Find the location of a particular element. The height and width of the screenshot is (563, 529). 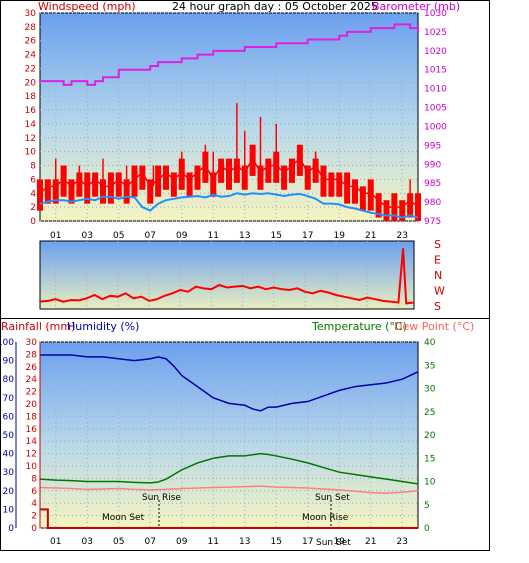

barometer-tick-label: 1020 is located at coordinates (435, 52).